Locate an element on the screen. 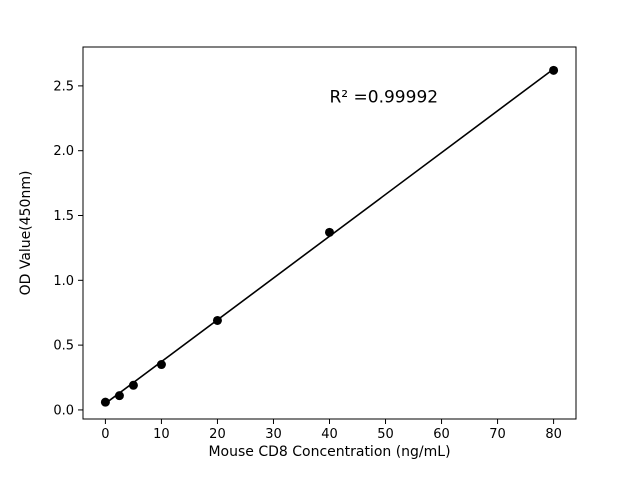  x-tick-label: 40 is located at coordinates (329, 434).